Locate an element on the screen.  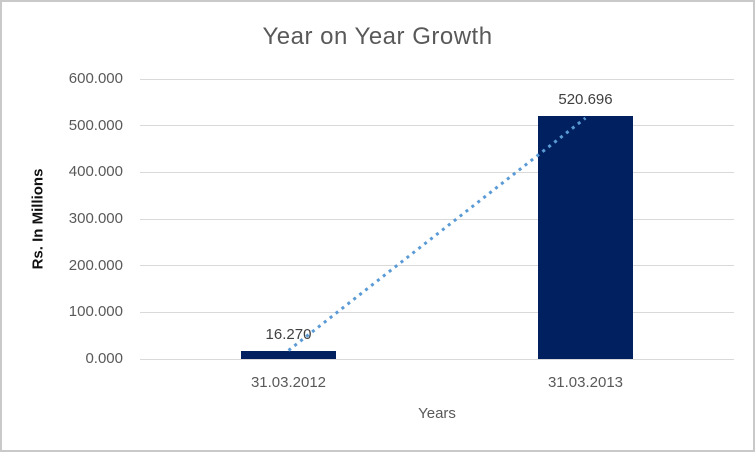
y-tick-label: 600.000 is located at coordinates (95, 78).